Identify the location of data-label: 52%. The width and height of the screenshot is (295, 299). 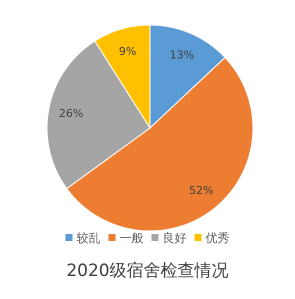
(201, 190).